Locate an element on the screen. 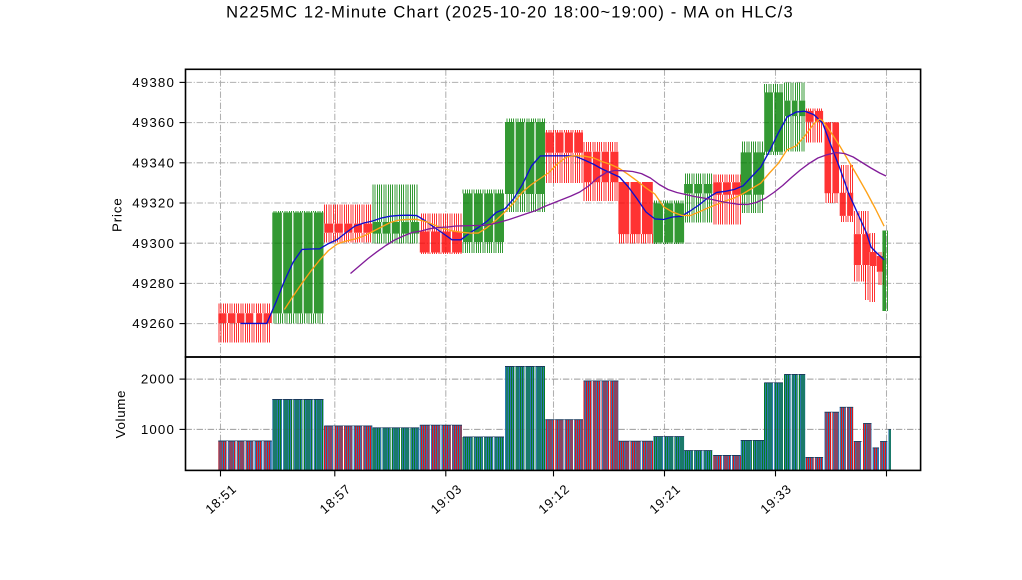 Image resolution: width=1022 pixels, height=580 pixels. svg-text: 49300 is located at coordinates (153, 243).